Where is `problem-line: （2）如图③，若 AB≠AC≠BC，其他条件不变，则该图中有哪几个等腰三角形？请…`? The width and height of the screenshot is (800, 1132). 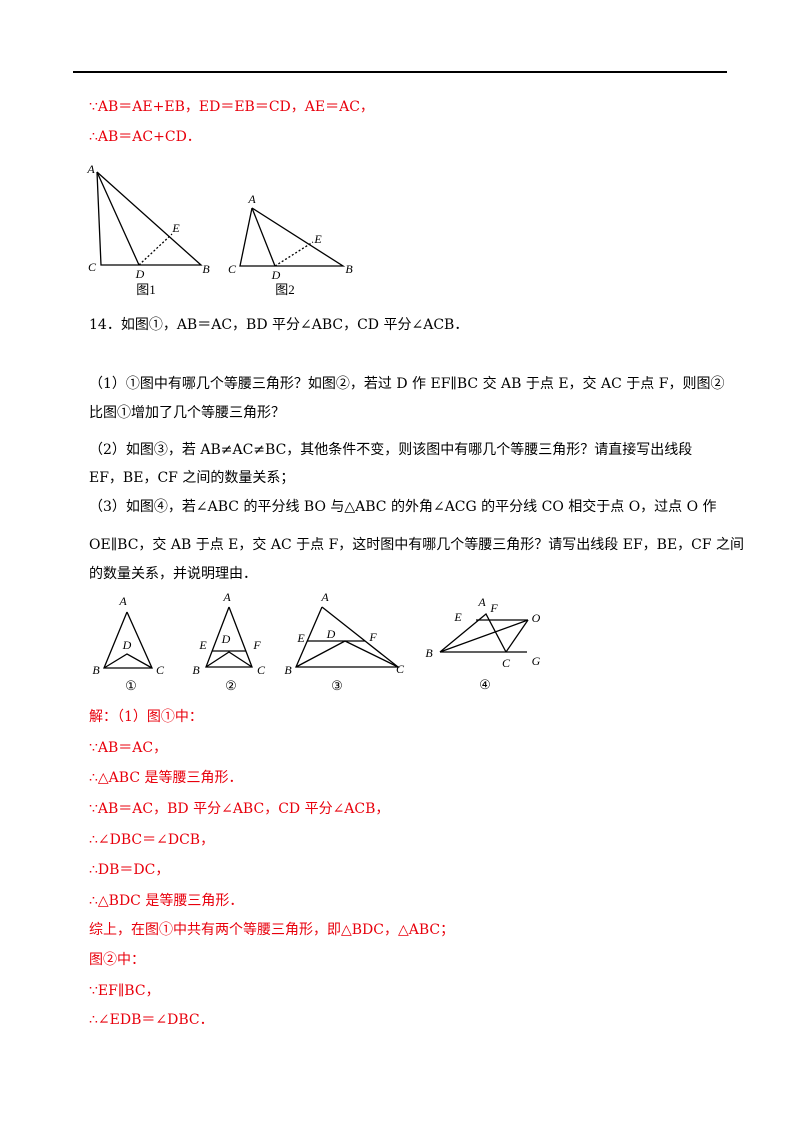
problem-line: （2）如图③，若 AB≠AC≠BC，其他条件不变，则该图中有哪几个等腰三角形？请… is located at coordinates (391, 450).